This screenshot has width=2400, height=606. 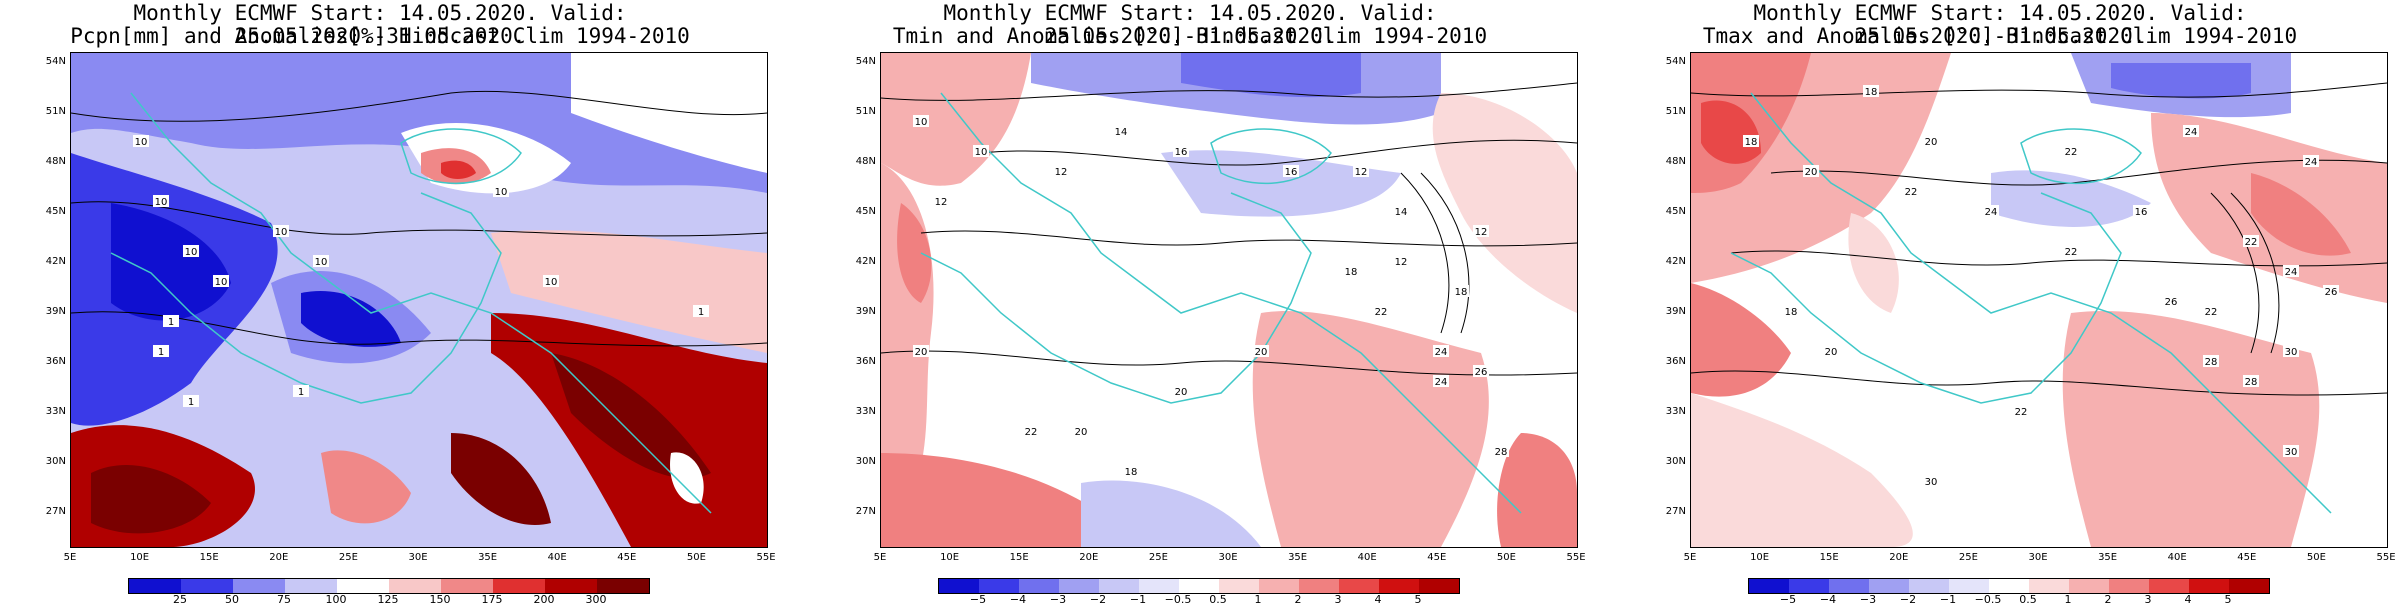 I want to click on contour-label: 30, so click(x=1931, y=482).